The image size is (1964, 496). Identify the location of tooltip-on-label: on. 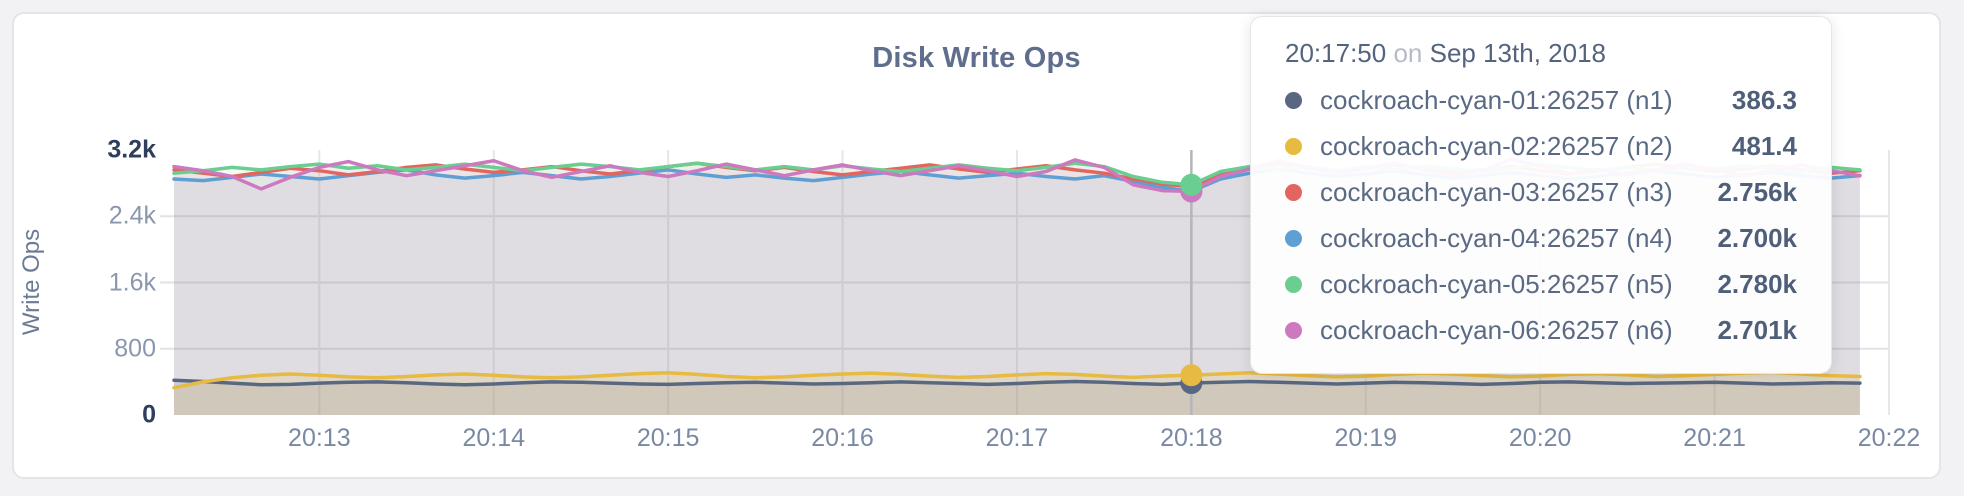
(1408, 53).